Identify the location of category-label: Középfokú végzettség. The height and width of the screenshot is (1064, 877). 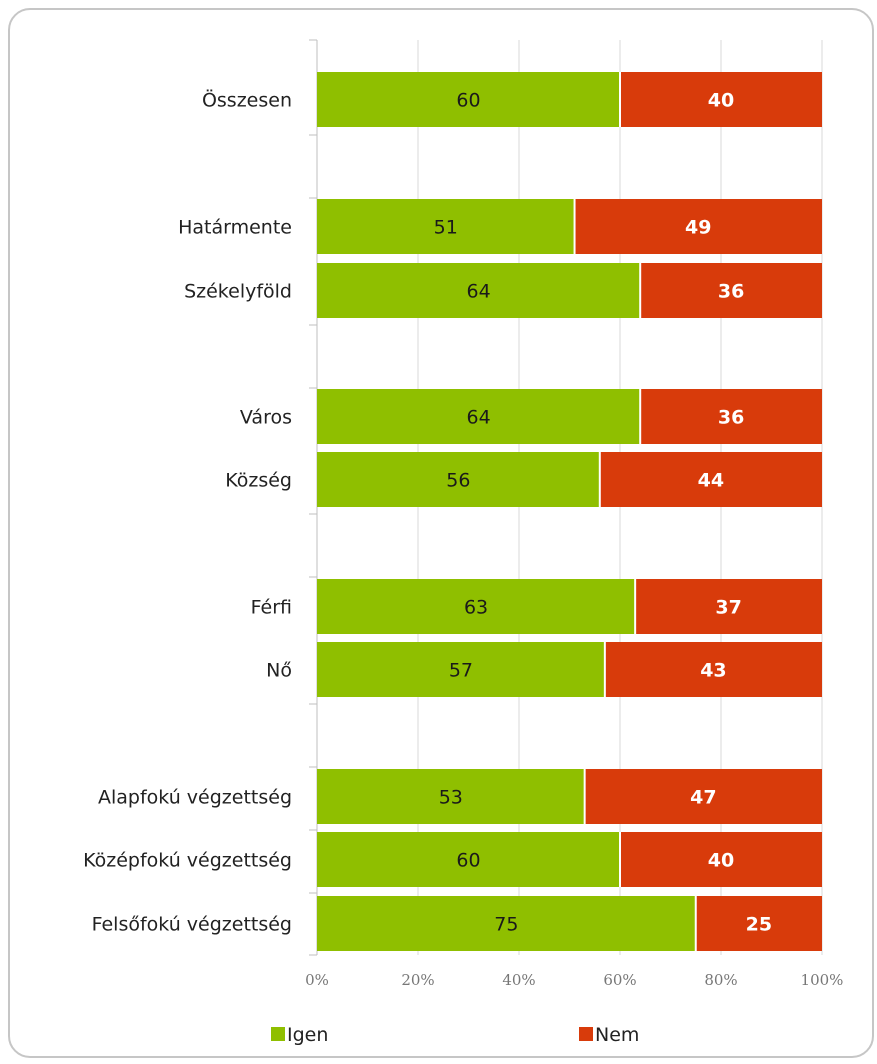
(187, 861).